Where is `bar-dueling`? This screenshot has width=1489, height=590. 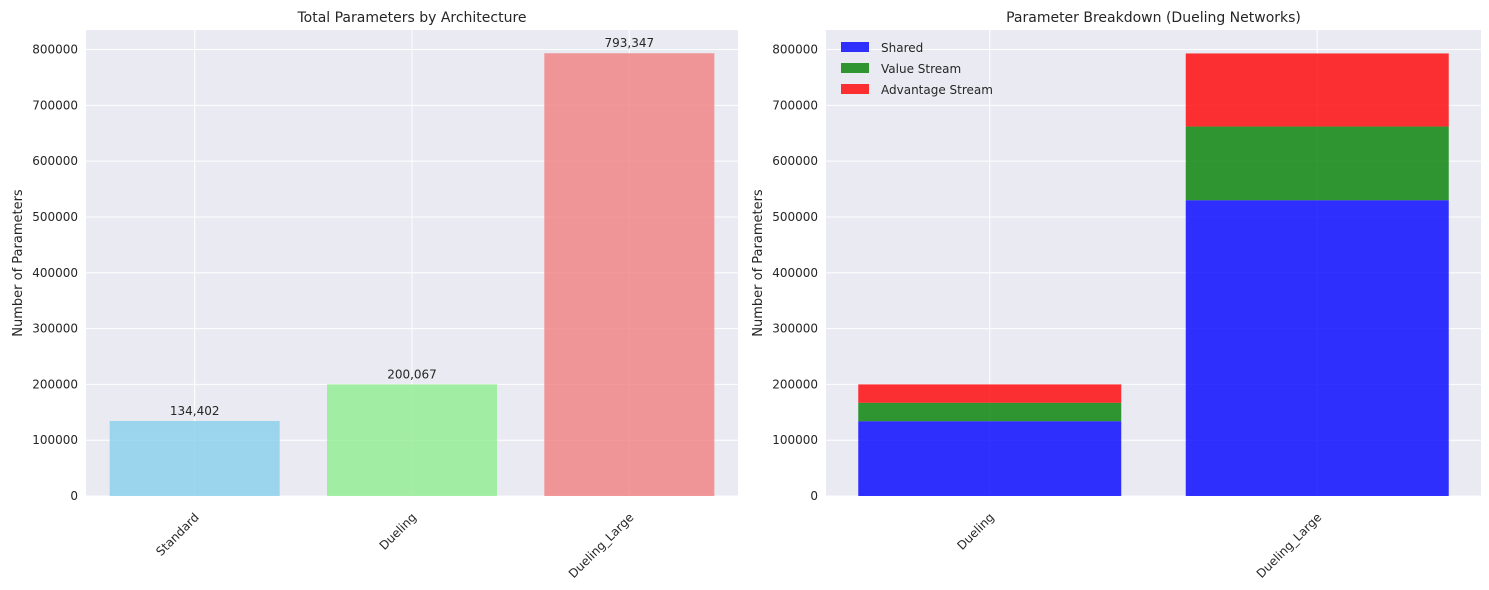
bar-dueling is located at coordinates (412, 440).